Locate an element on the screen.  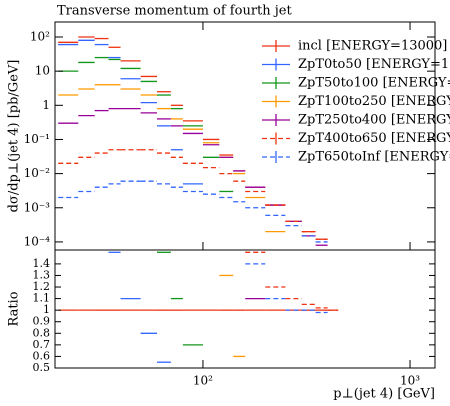
ratio-tick-label: 0.5 is located at coordinates (42, 367).